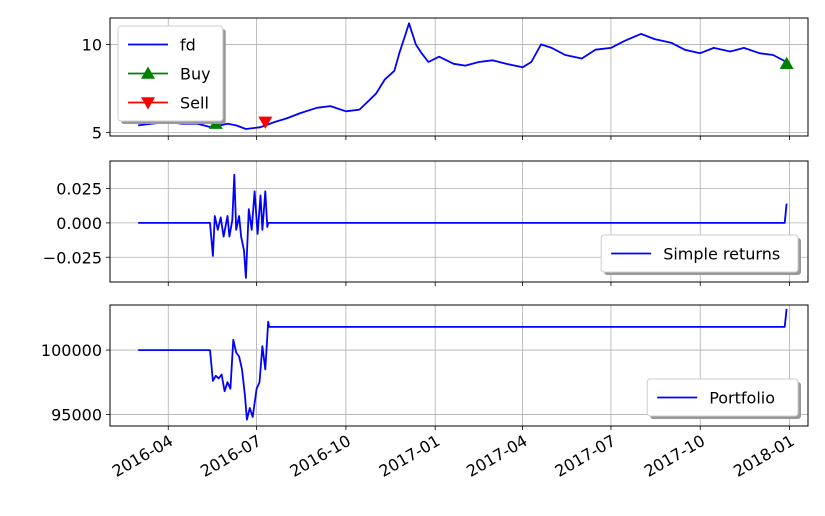 Image resolution: width=825 pixels, height=516 pixels. Describe the element at coordinates (786, 63) in the screenshot. I see `buy-marker` at that location.